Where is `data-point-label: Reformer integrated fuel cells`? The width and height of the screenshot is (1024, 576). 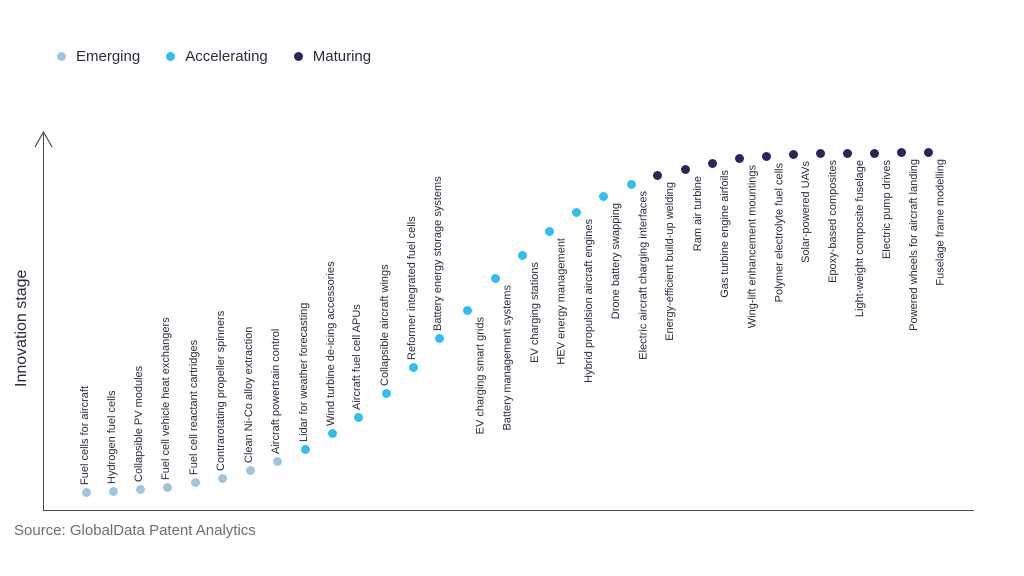 data-point-label: Reformer integrated fuel cells is located at coordinates (412, 288).